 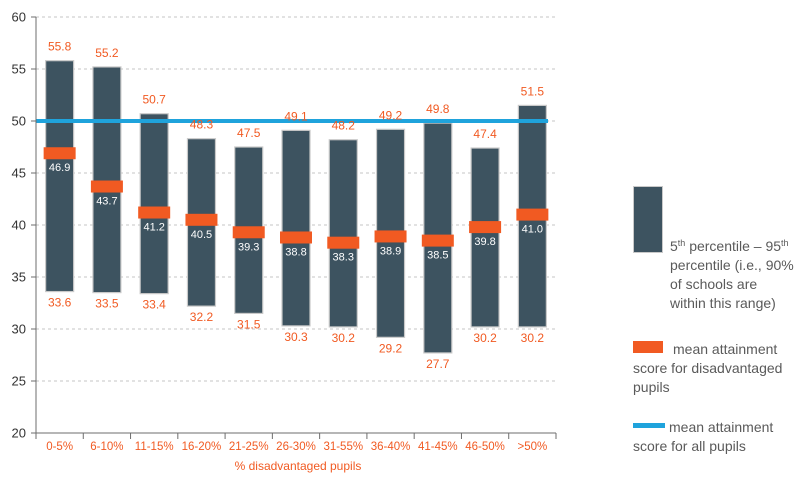 I want to click on x-axis-label: % disadvantaged pupils, so click(x=298, y=466).